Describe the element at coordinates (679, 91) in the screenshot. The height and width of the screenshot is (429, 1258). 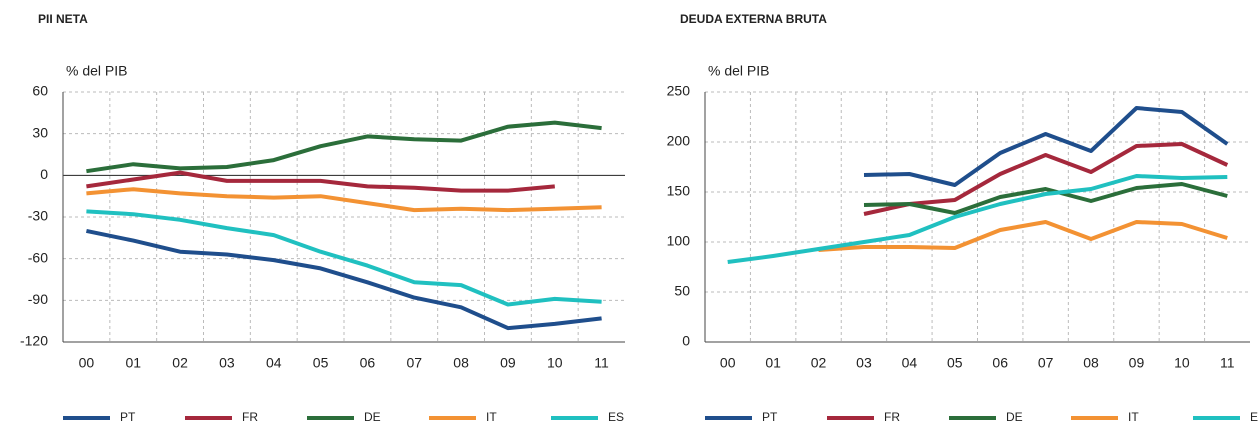
I see `y-tick-label: 250` at that location.